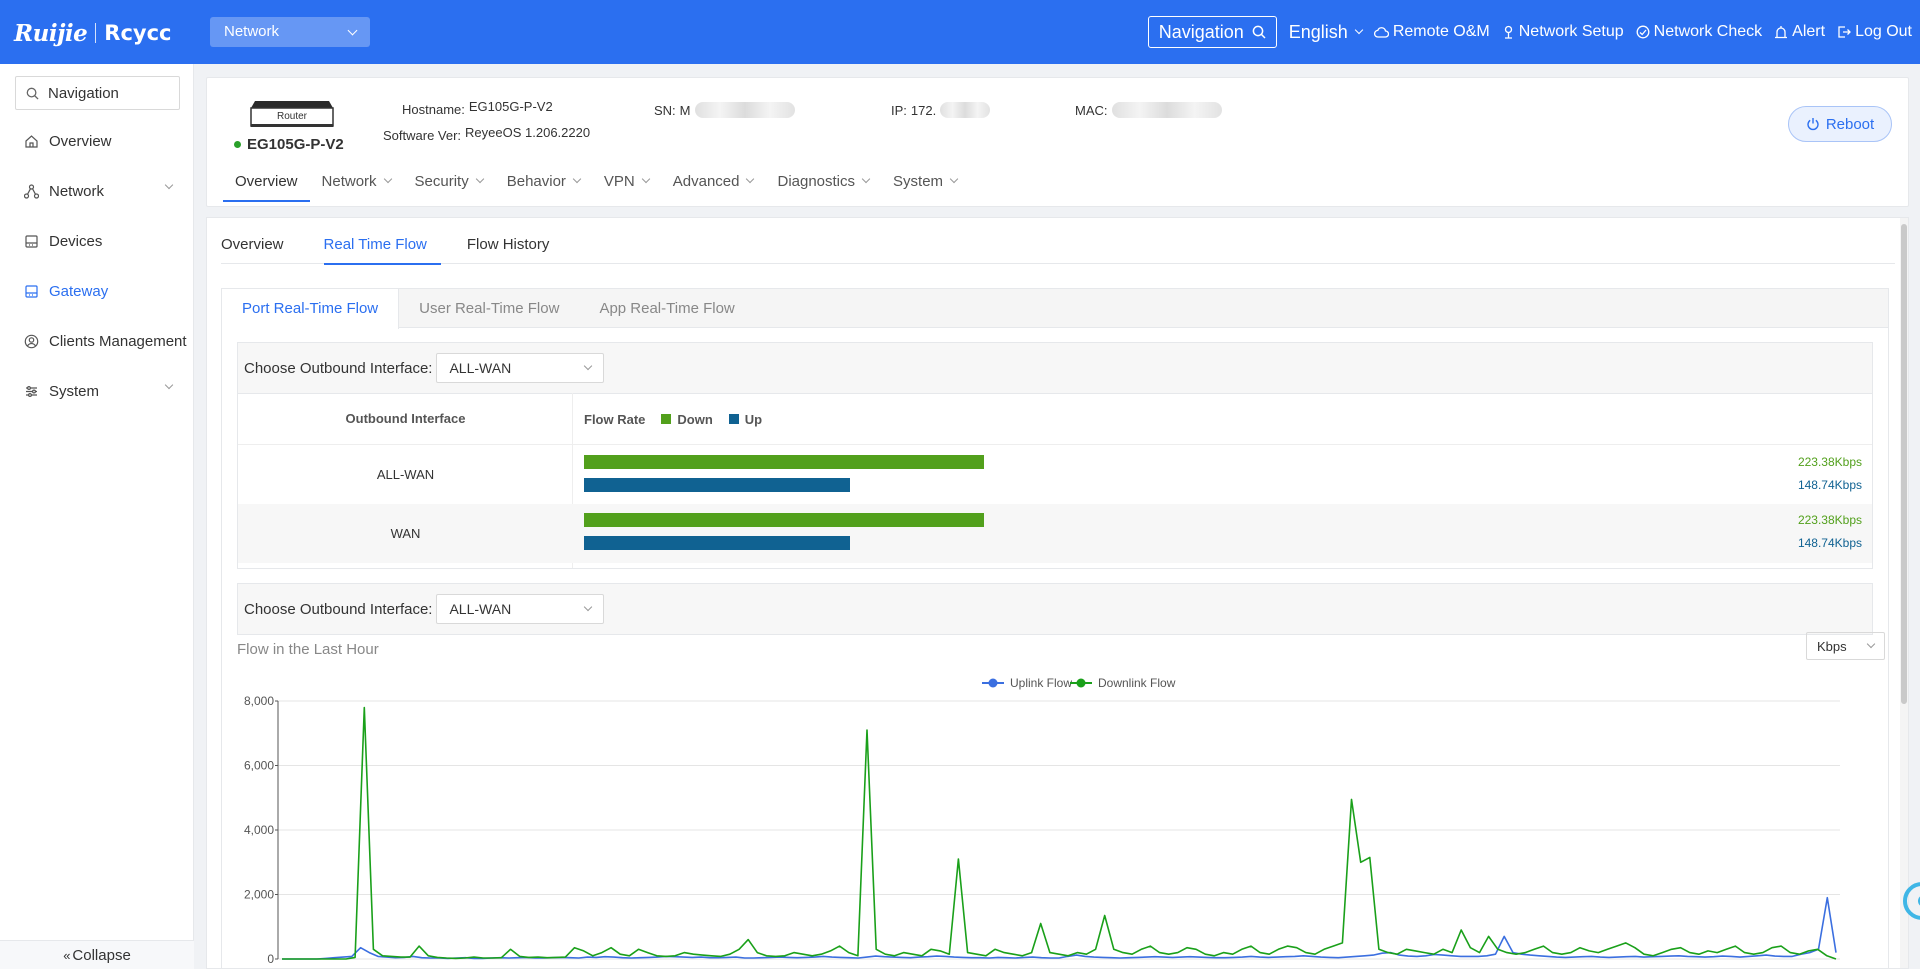 The height and width of the screenshot is (969, 1920). Describe the element at coordinates (1799, 32) in the screenshot. I see `alert-link: Alert` at that location.